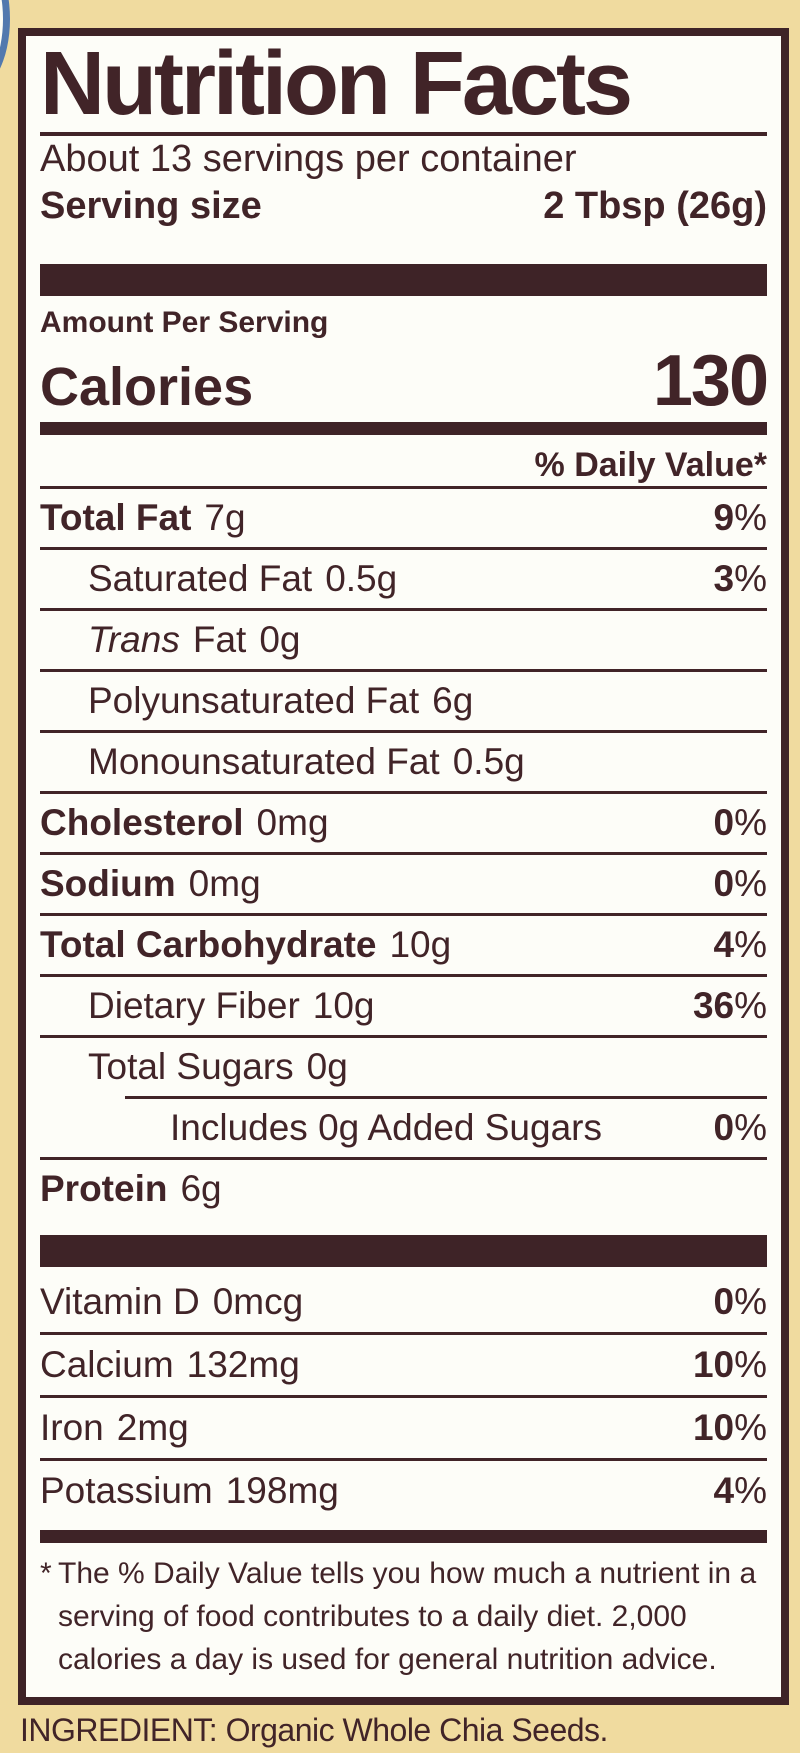 The width and height of the screenshot is (800, 1753). What do you see at coordinates (710, 381) in the screenshot?
I see `calories-value: 130` at bounding box center [710, 381].